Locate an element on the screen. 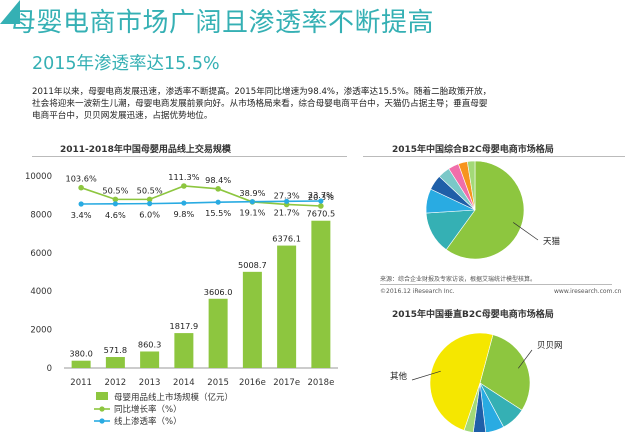  legend-bar-swatch is located at coordinates (102, 396).